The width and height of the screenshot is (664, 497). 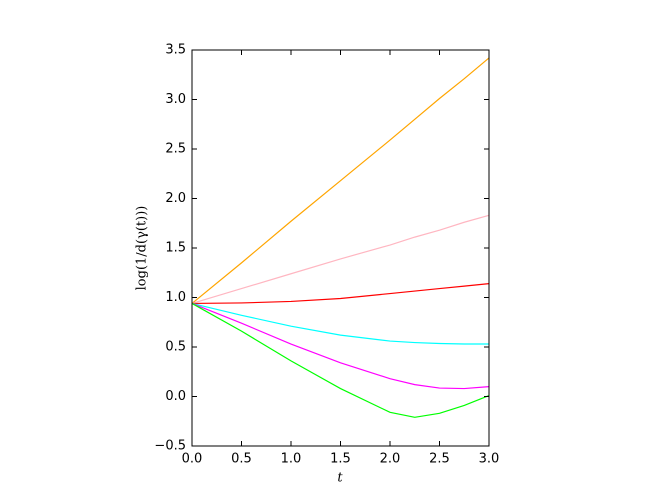 What do you see at coordinates (175, 149) in the screenshot?
I see `y-tick-label: 2.5` at bounding box center [175, 149].